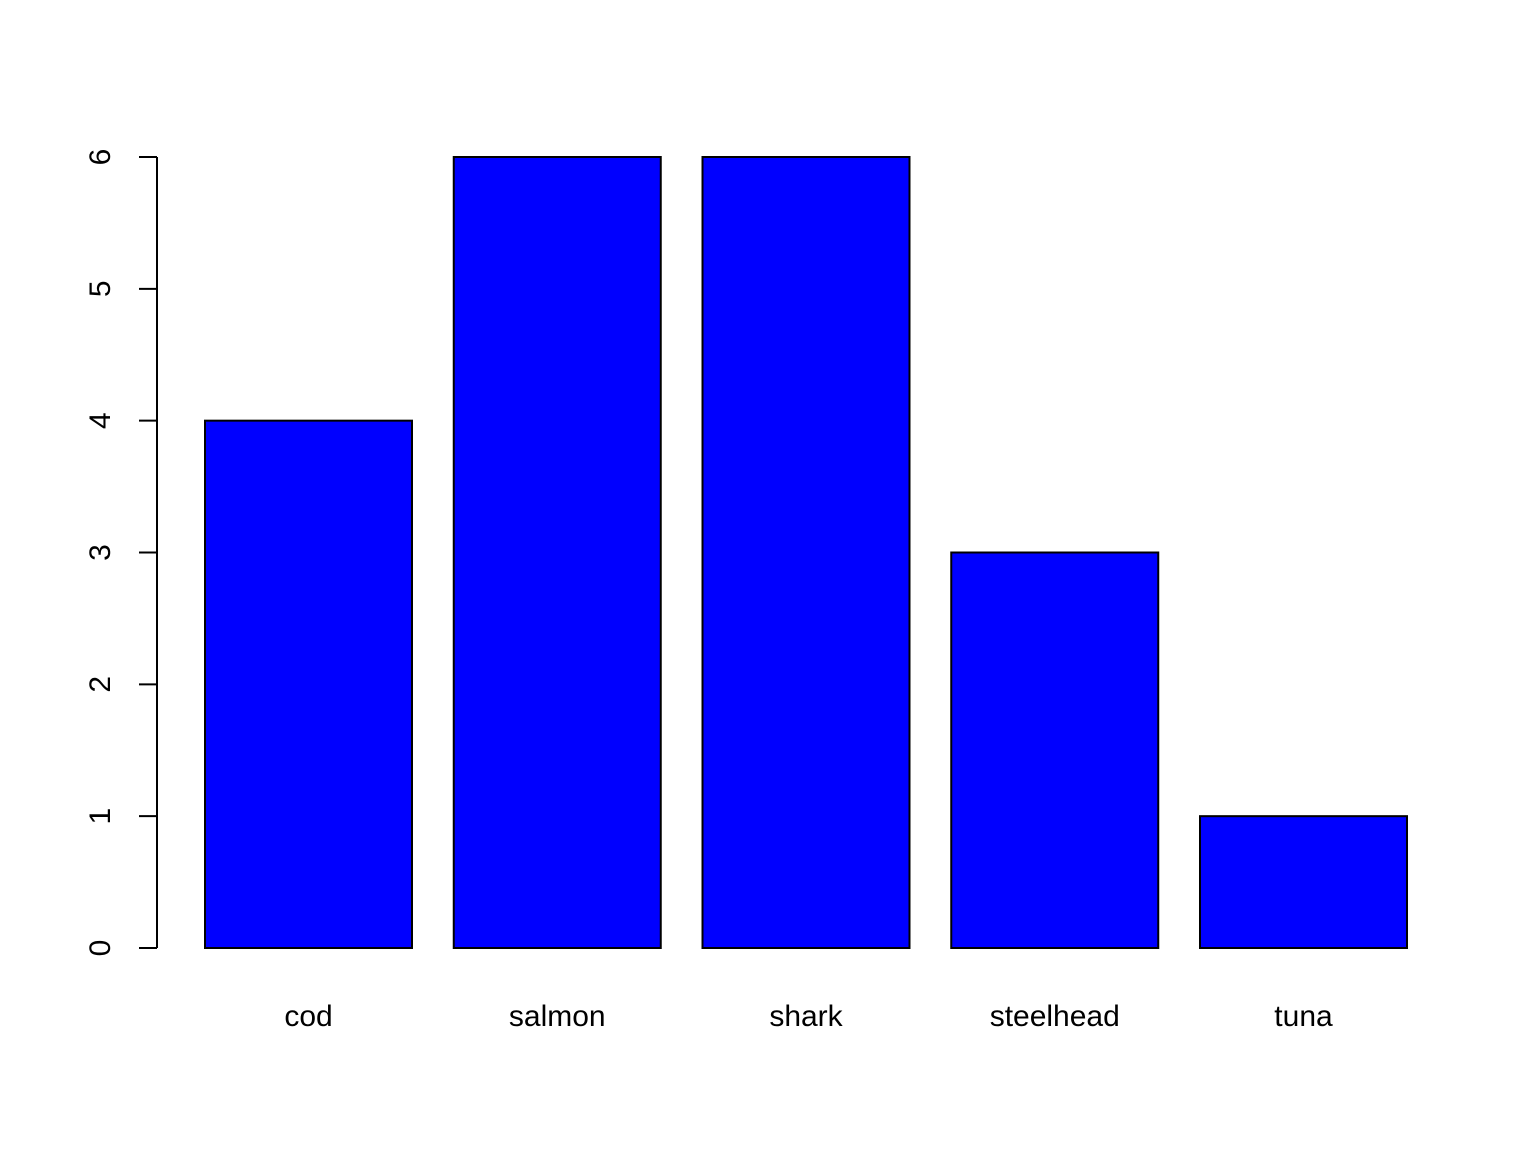 This screenshot has height=1152, width=1536. Describe the element at coordinates (308, 684) in the screenshot. I see `bar-cod` at that location.